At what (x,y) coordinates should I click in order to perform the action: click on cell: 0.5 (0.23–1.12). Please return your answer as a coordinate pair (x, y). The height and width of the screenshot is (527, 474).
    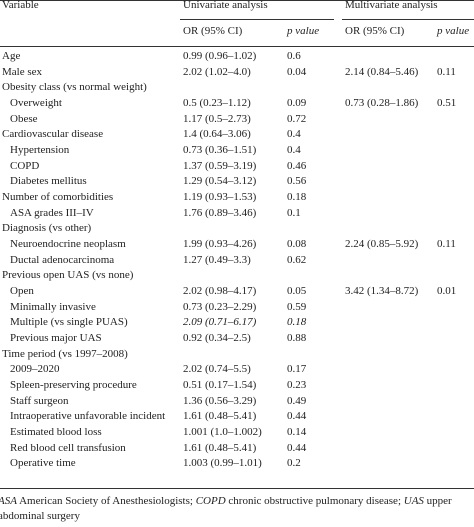
    Looking at the image, I should click on (217, 103).